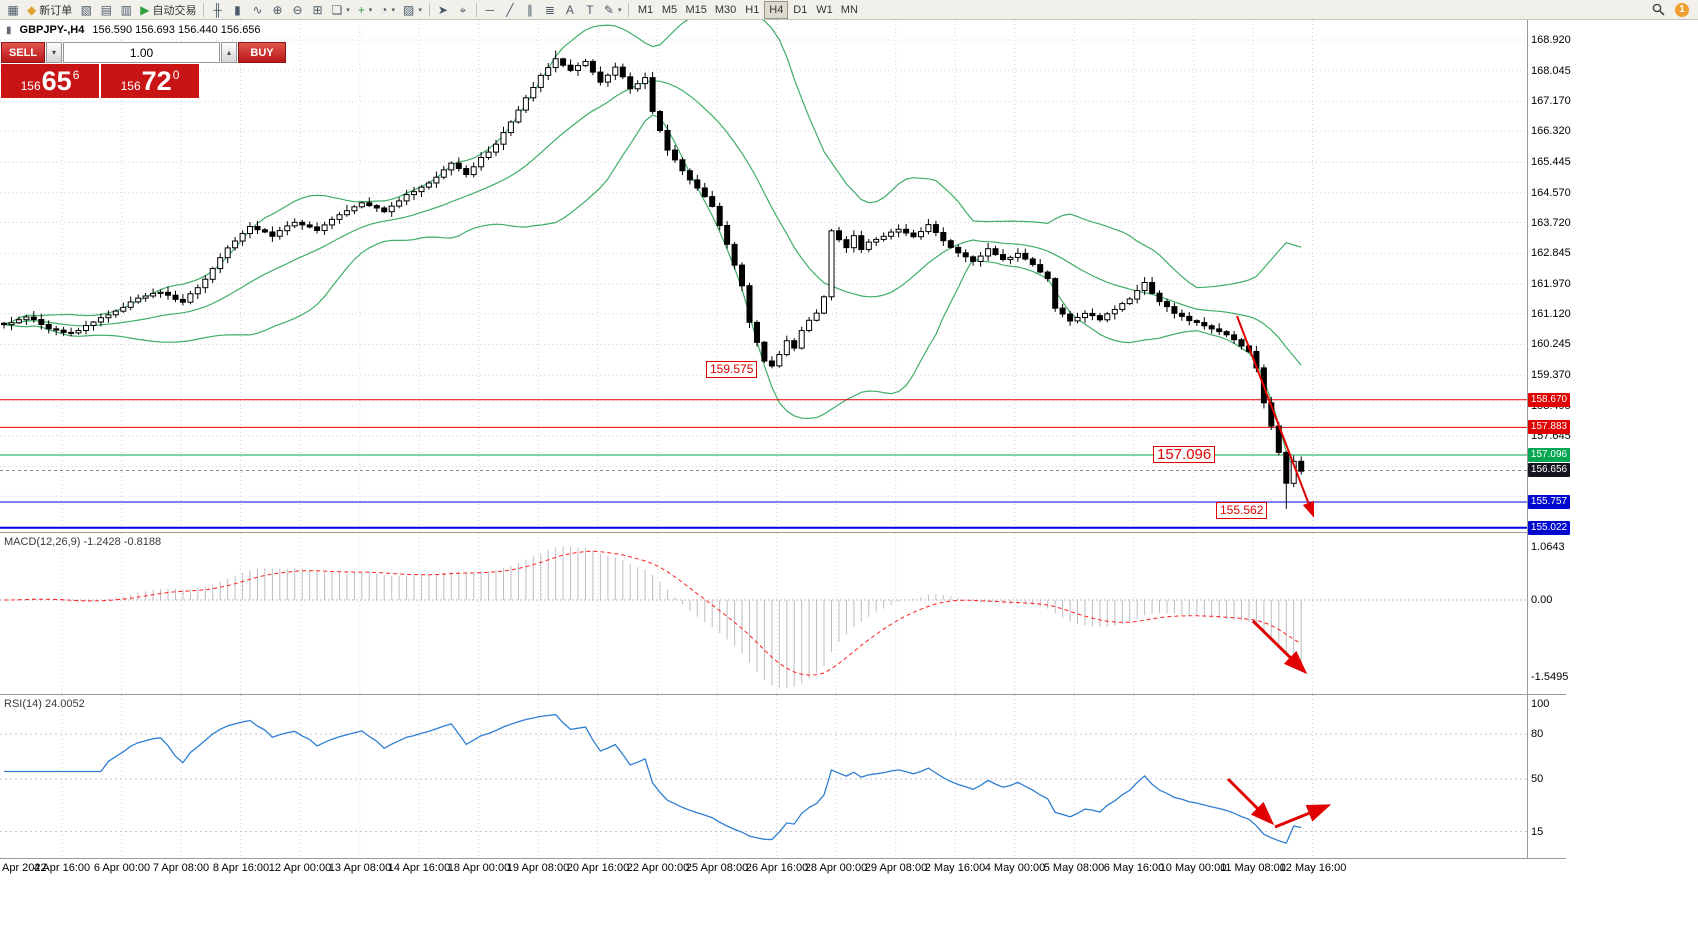 This screenshot has width=1698, height=945. I want to click on rsi-axis-label: 50, so click(1537, 779).